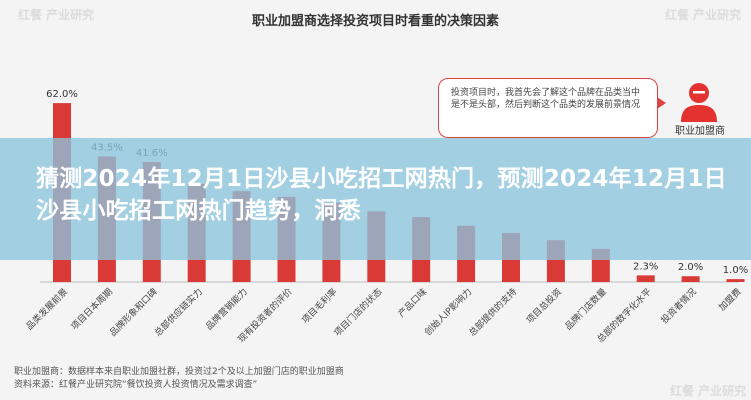 The height and width of the screenshot is (400, 751). Describe the element at coordinates (645, 266) in the screenshot. I see `data-label-14: 2.3%` at that location.